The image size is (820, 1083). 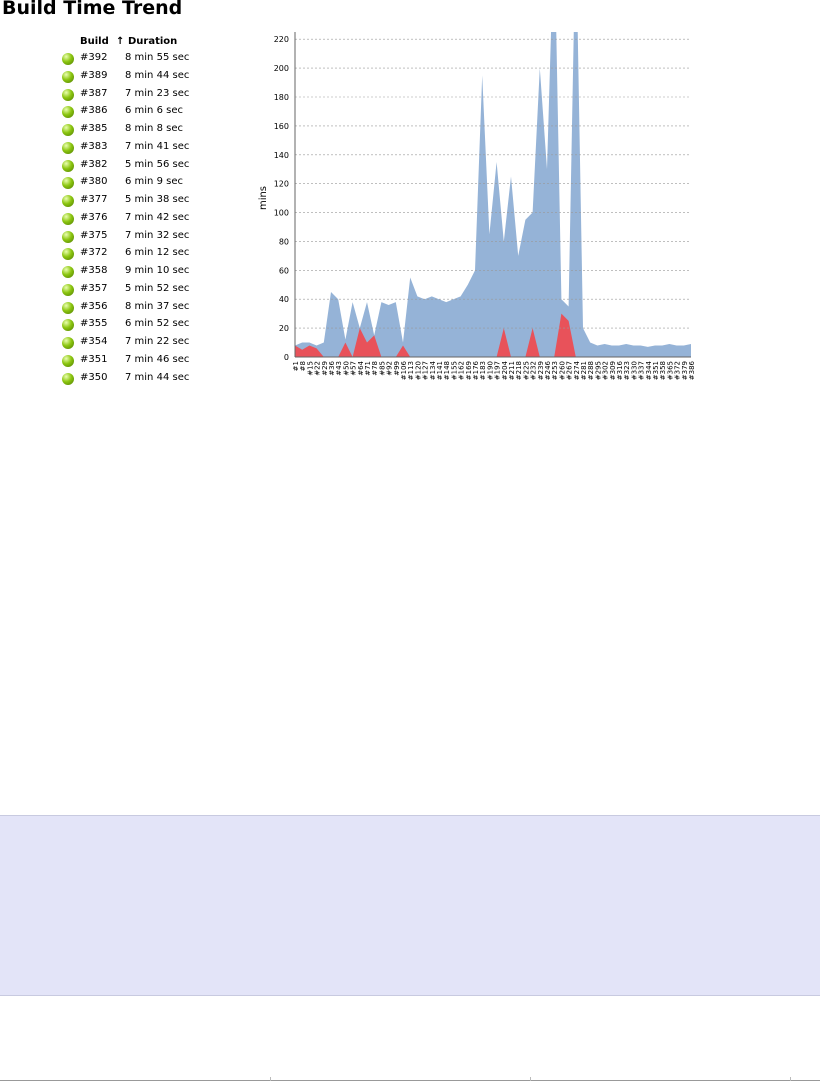 What do you see at coordinates (281, 126) in the screenshot?
I see `y-tick-label: 160` at bounding box center [281, 126].